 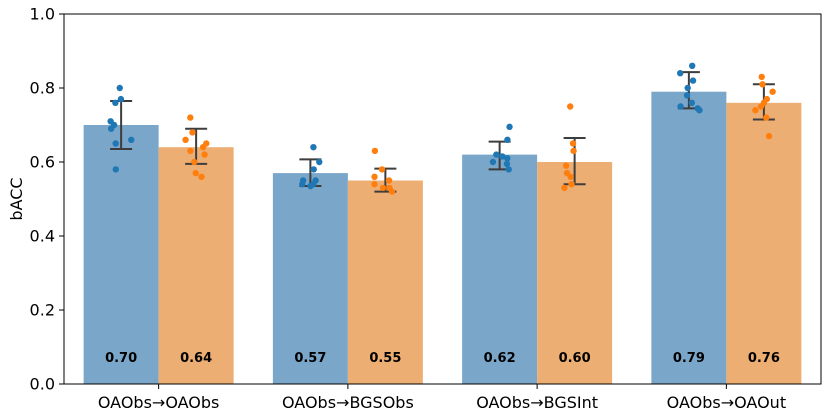 I want to click on bar-value-label: 0.79, so click(x=689, y=358).